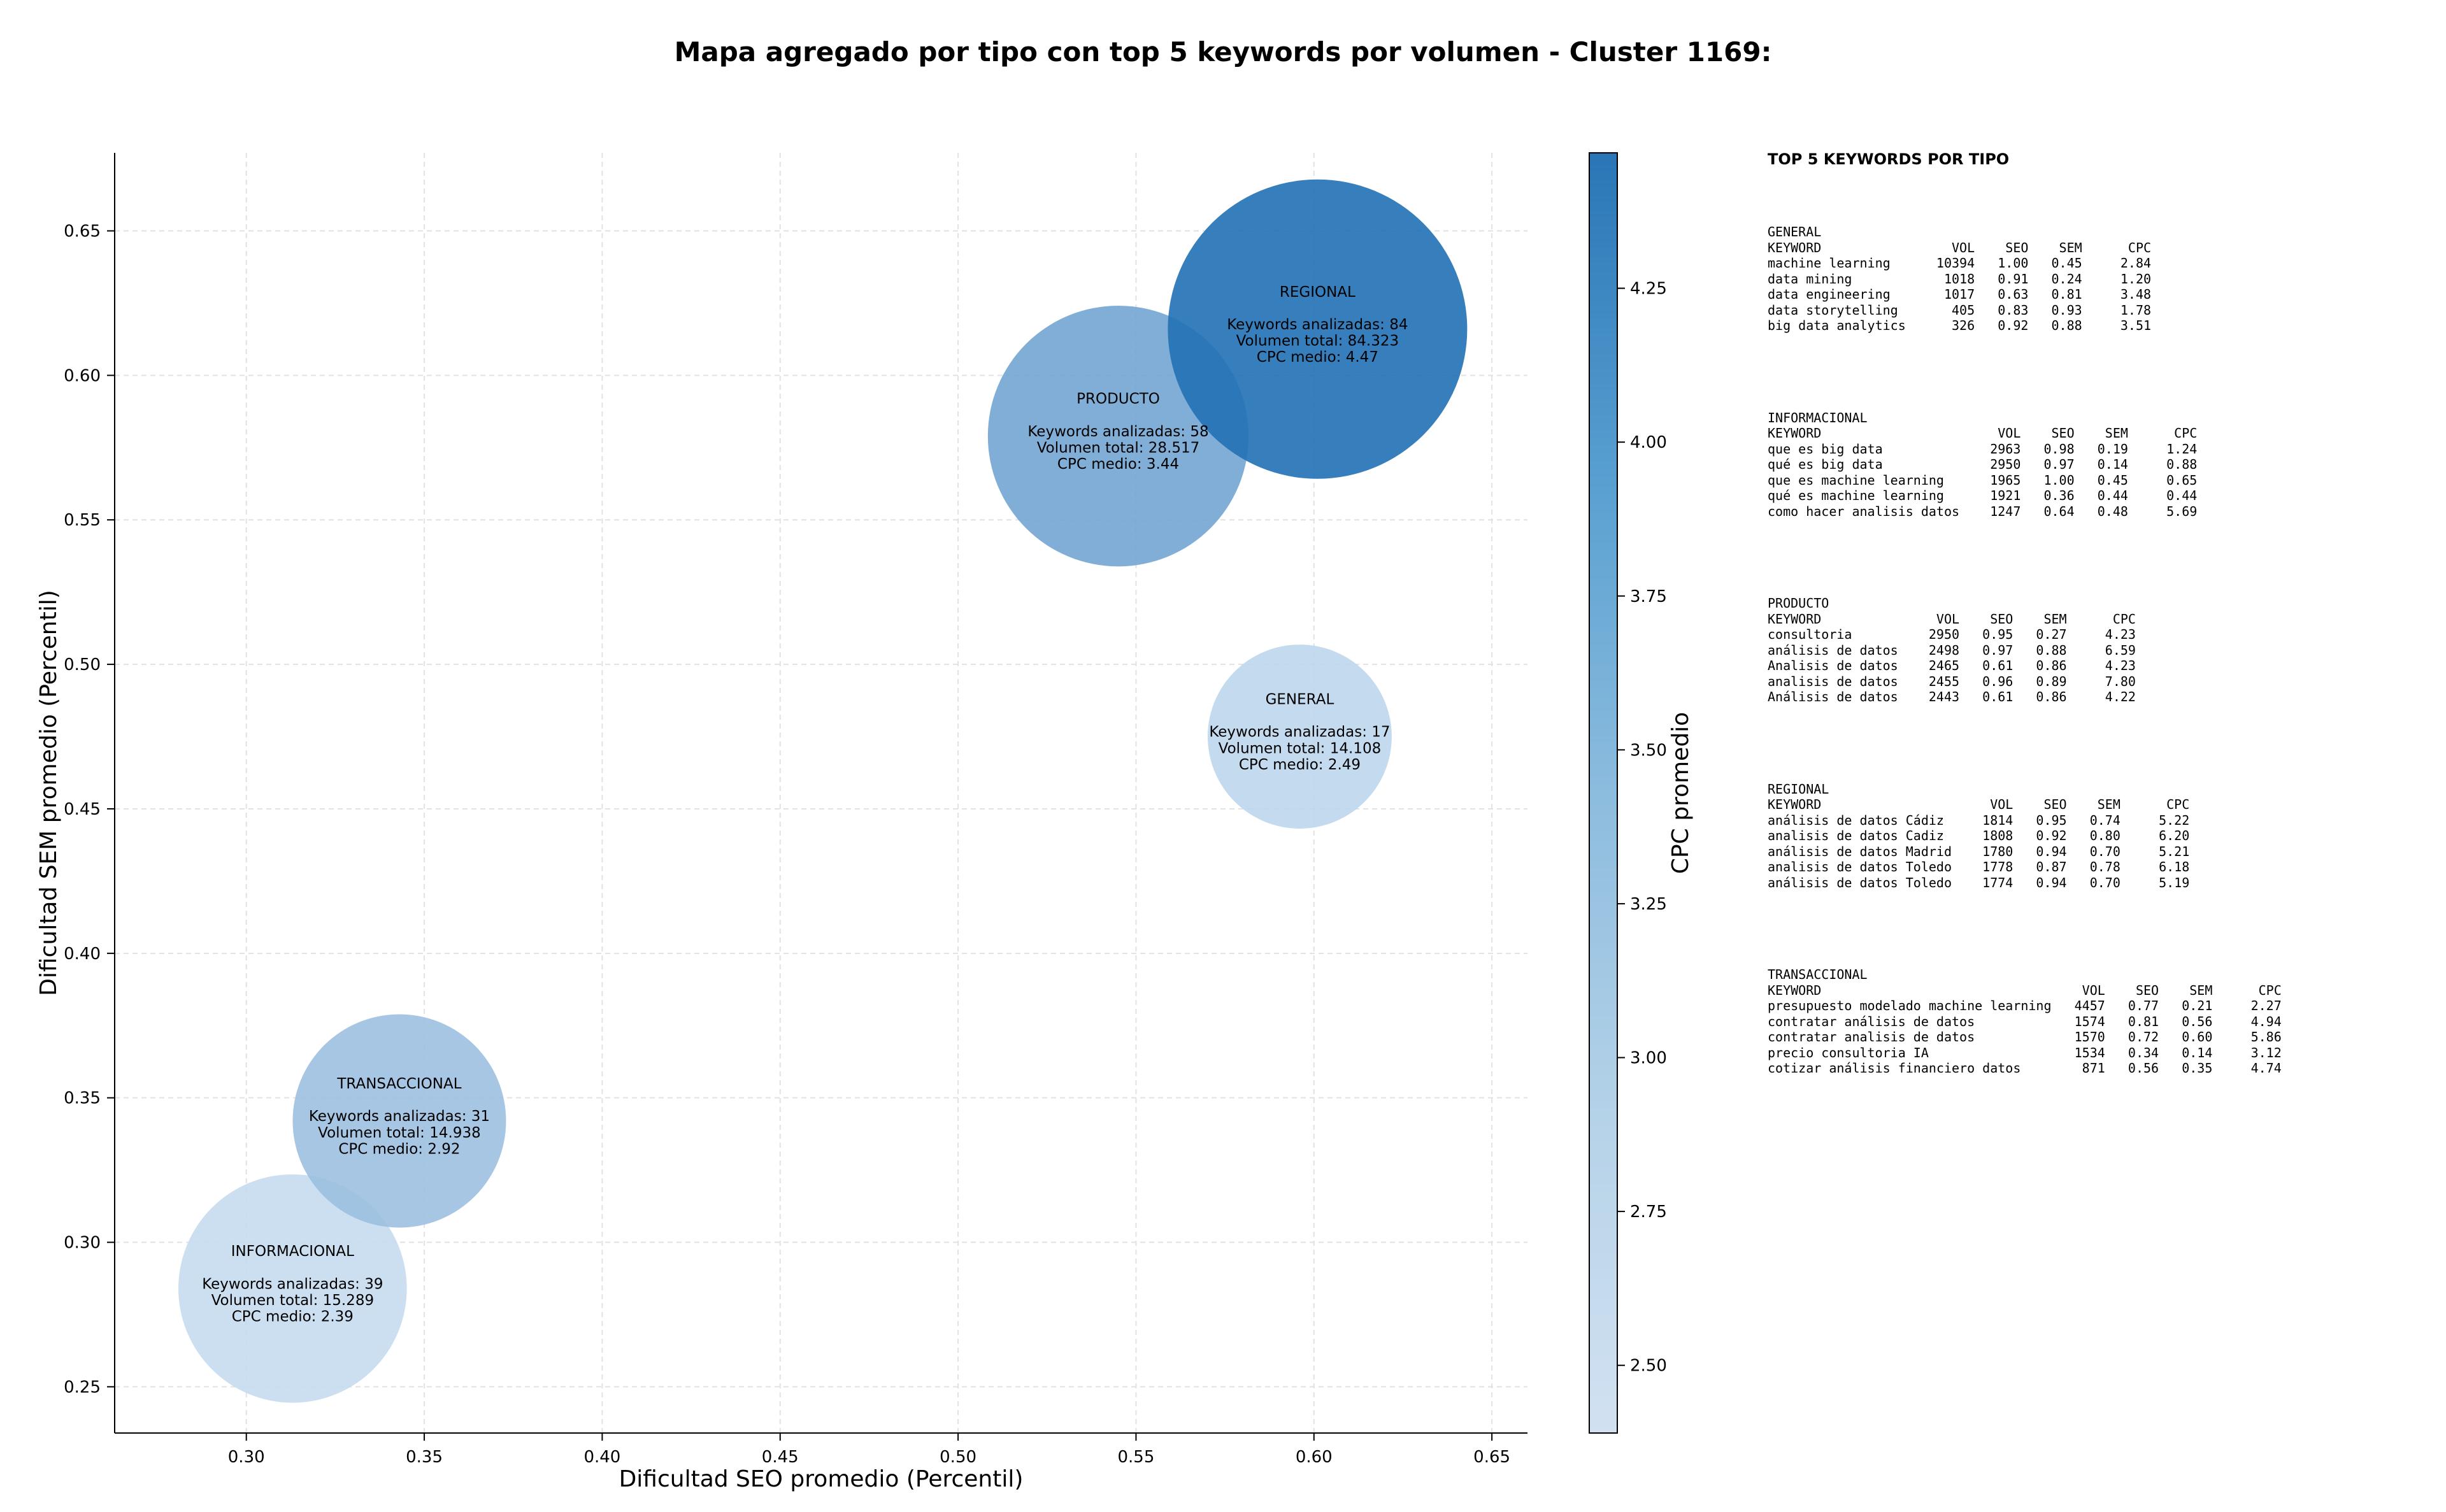 The height and width of the screenshot is (1512, 2446). Describe the element at coordinates (82, 1098) in the screenshot. I see `y-tick-label: 0.35` at that location.